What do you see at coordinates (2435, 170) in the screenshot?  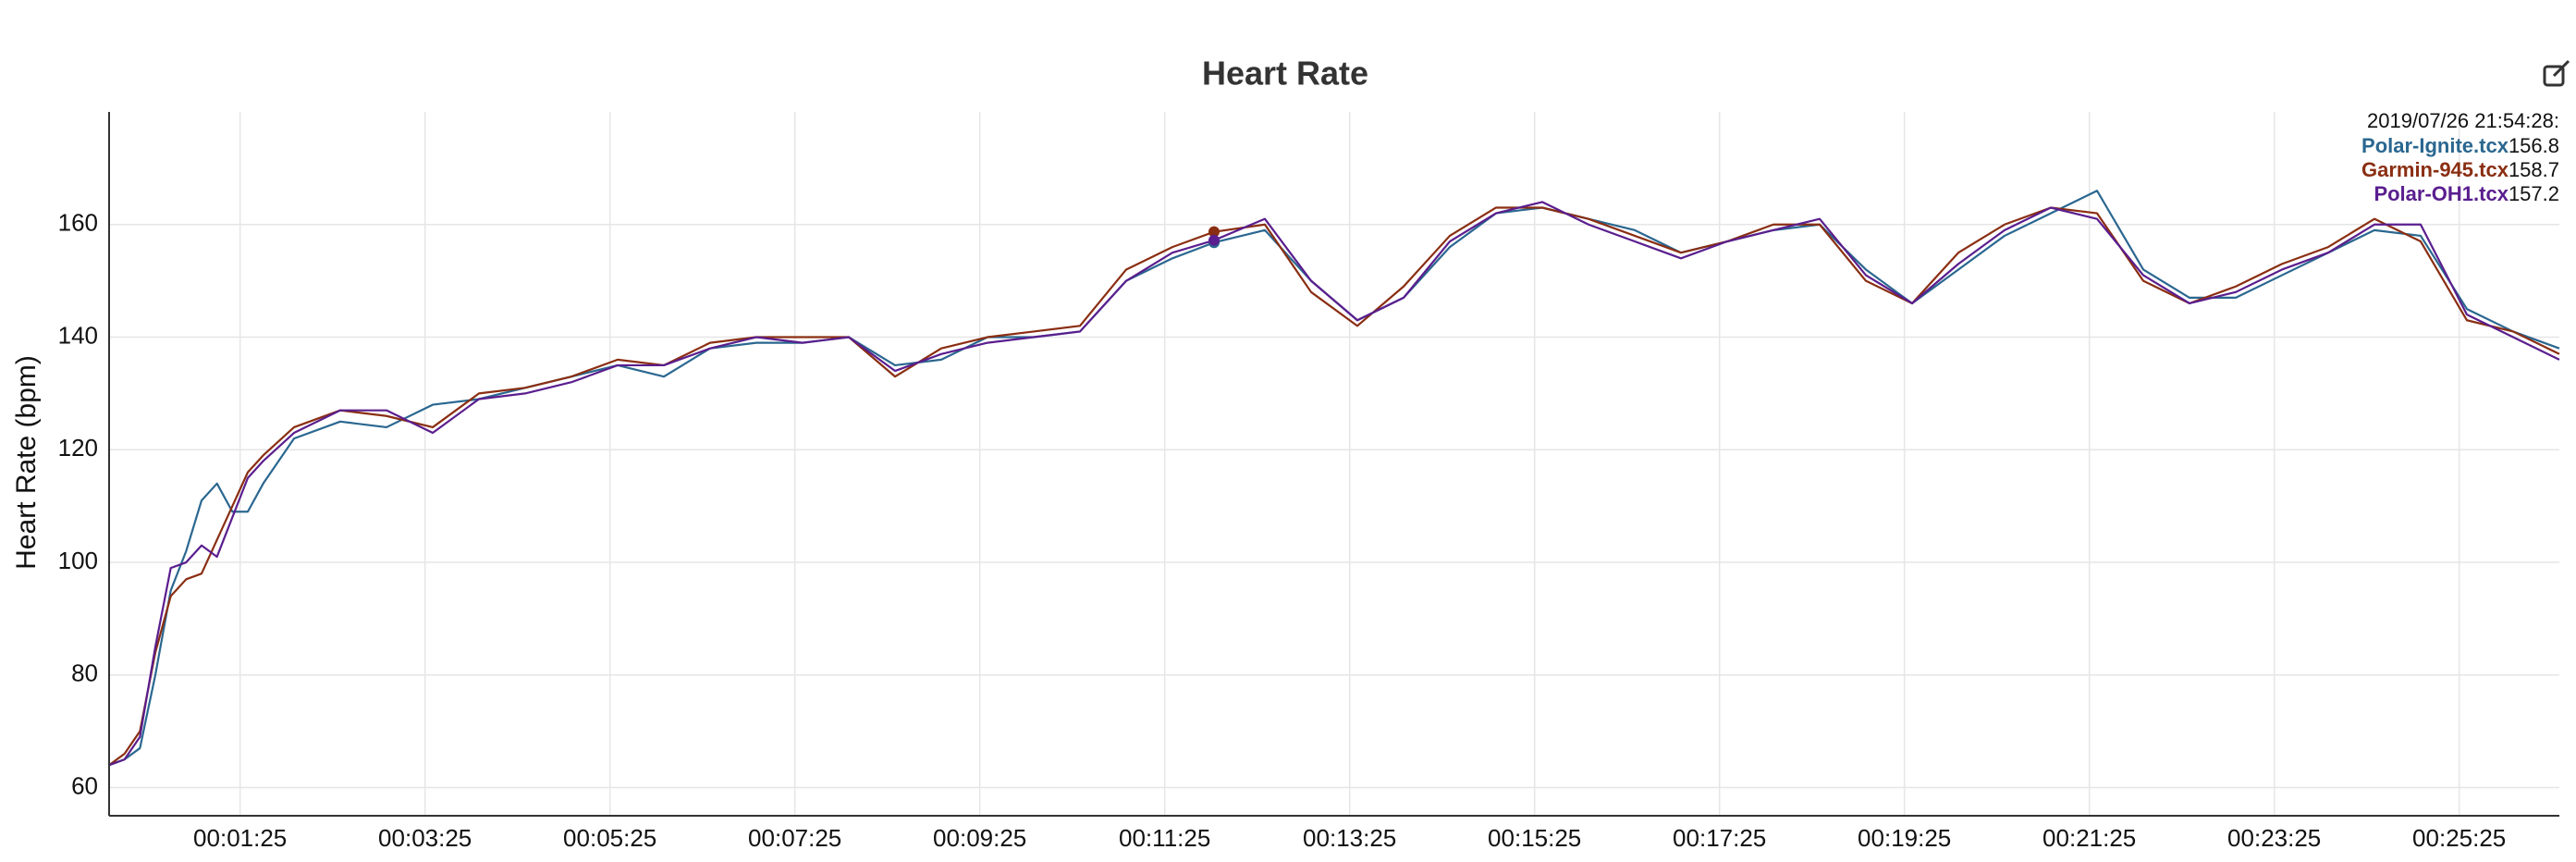 I see `tooltip-series-name: Garmin-945.tcx` at bounding box center [2435, 170].